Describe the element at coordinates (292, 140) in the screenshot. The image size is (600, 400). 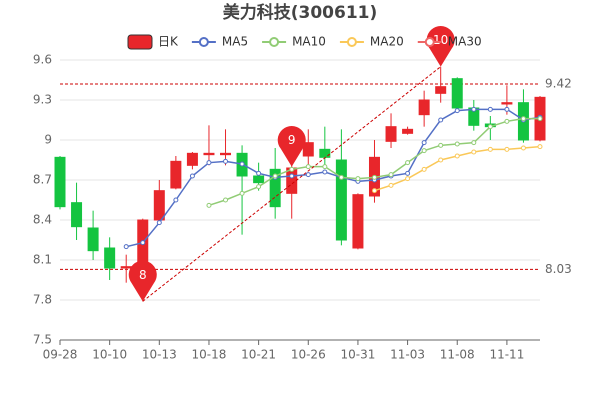
I see `pin-label: 9` at that location.